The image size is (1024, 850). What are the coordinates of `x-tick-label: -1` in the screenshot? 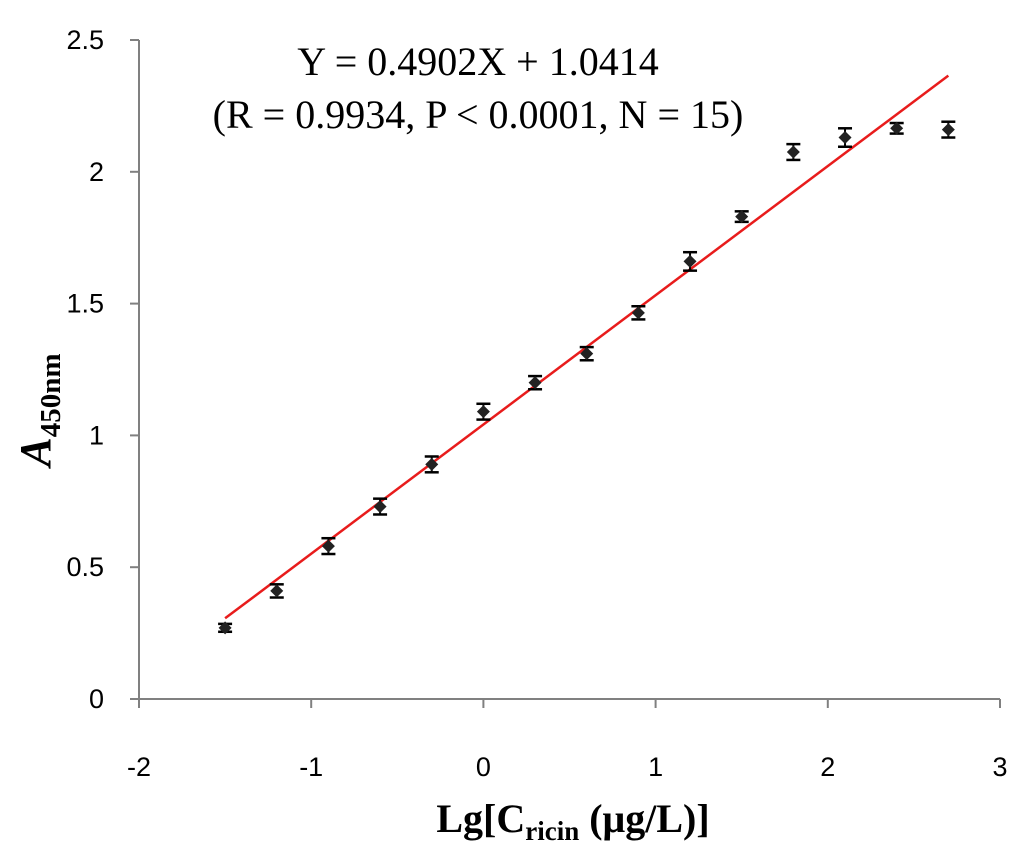 It's located at (311, 767).